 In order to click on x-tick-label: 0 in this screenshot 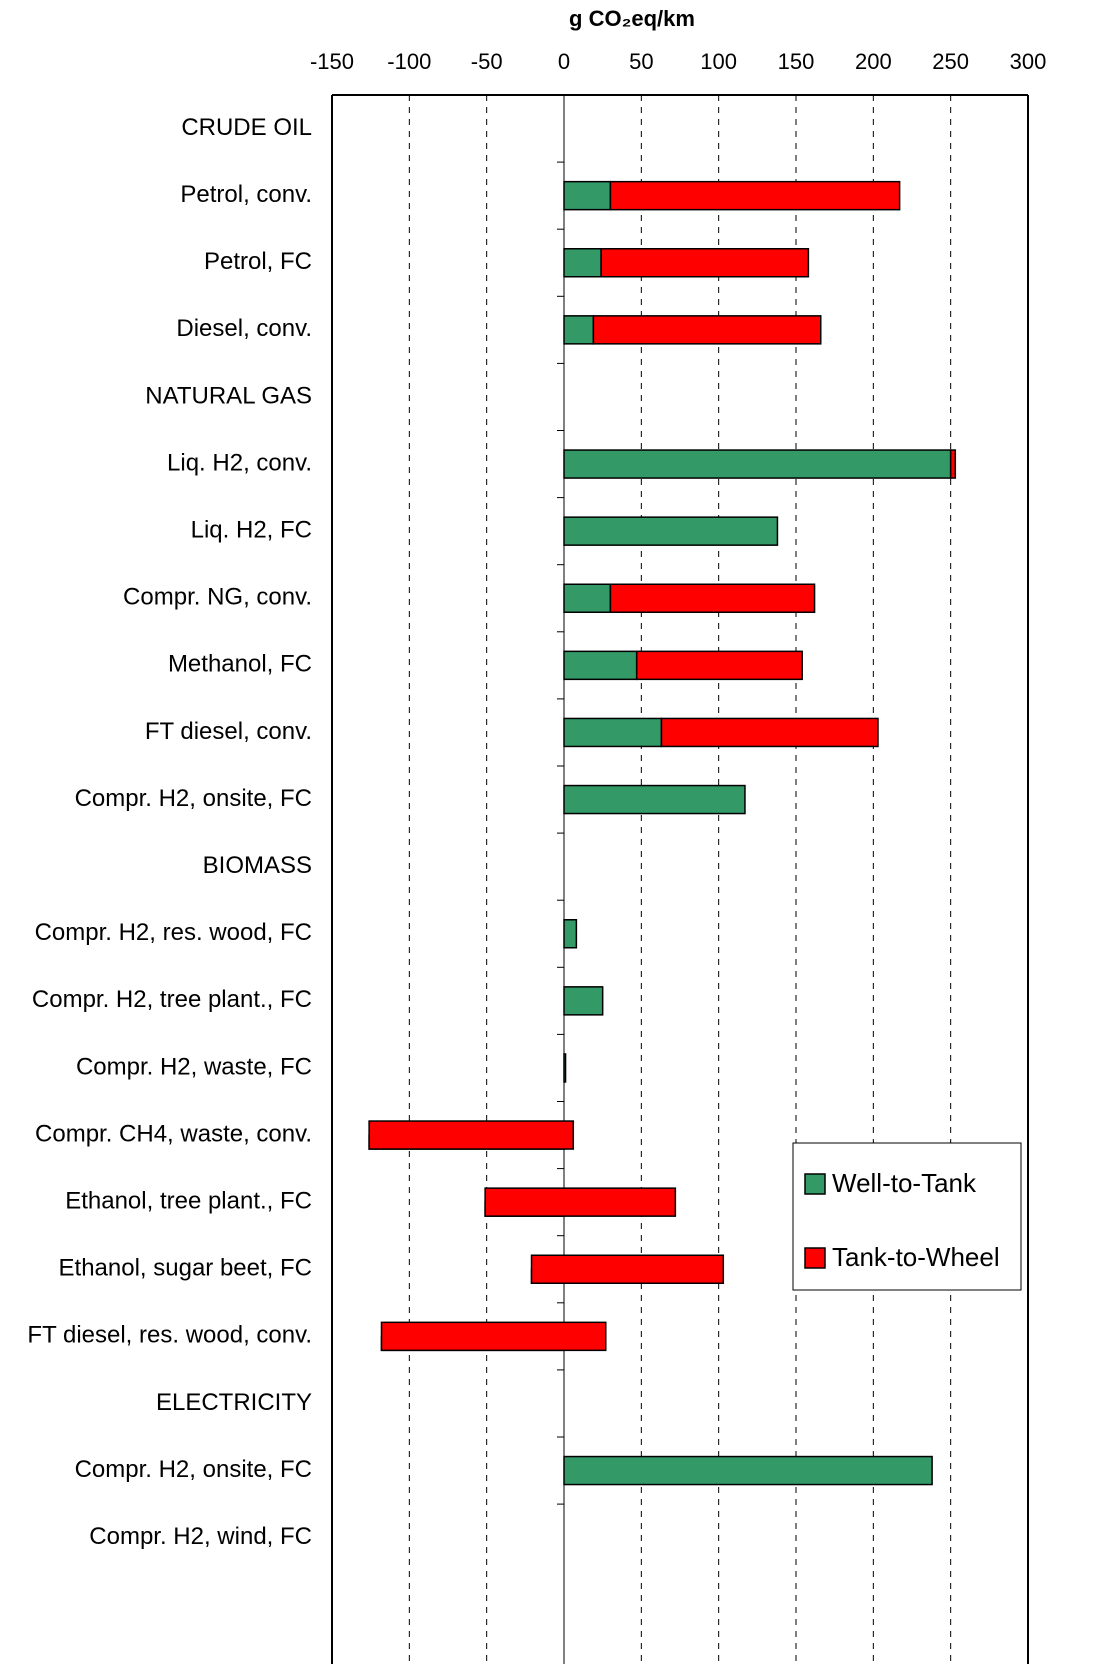, I will do `click(564, 61)`.